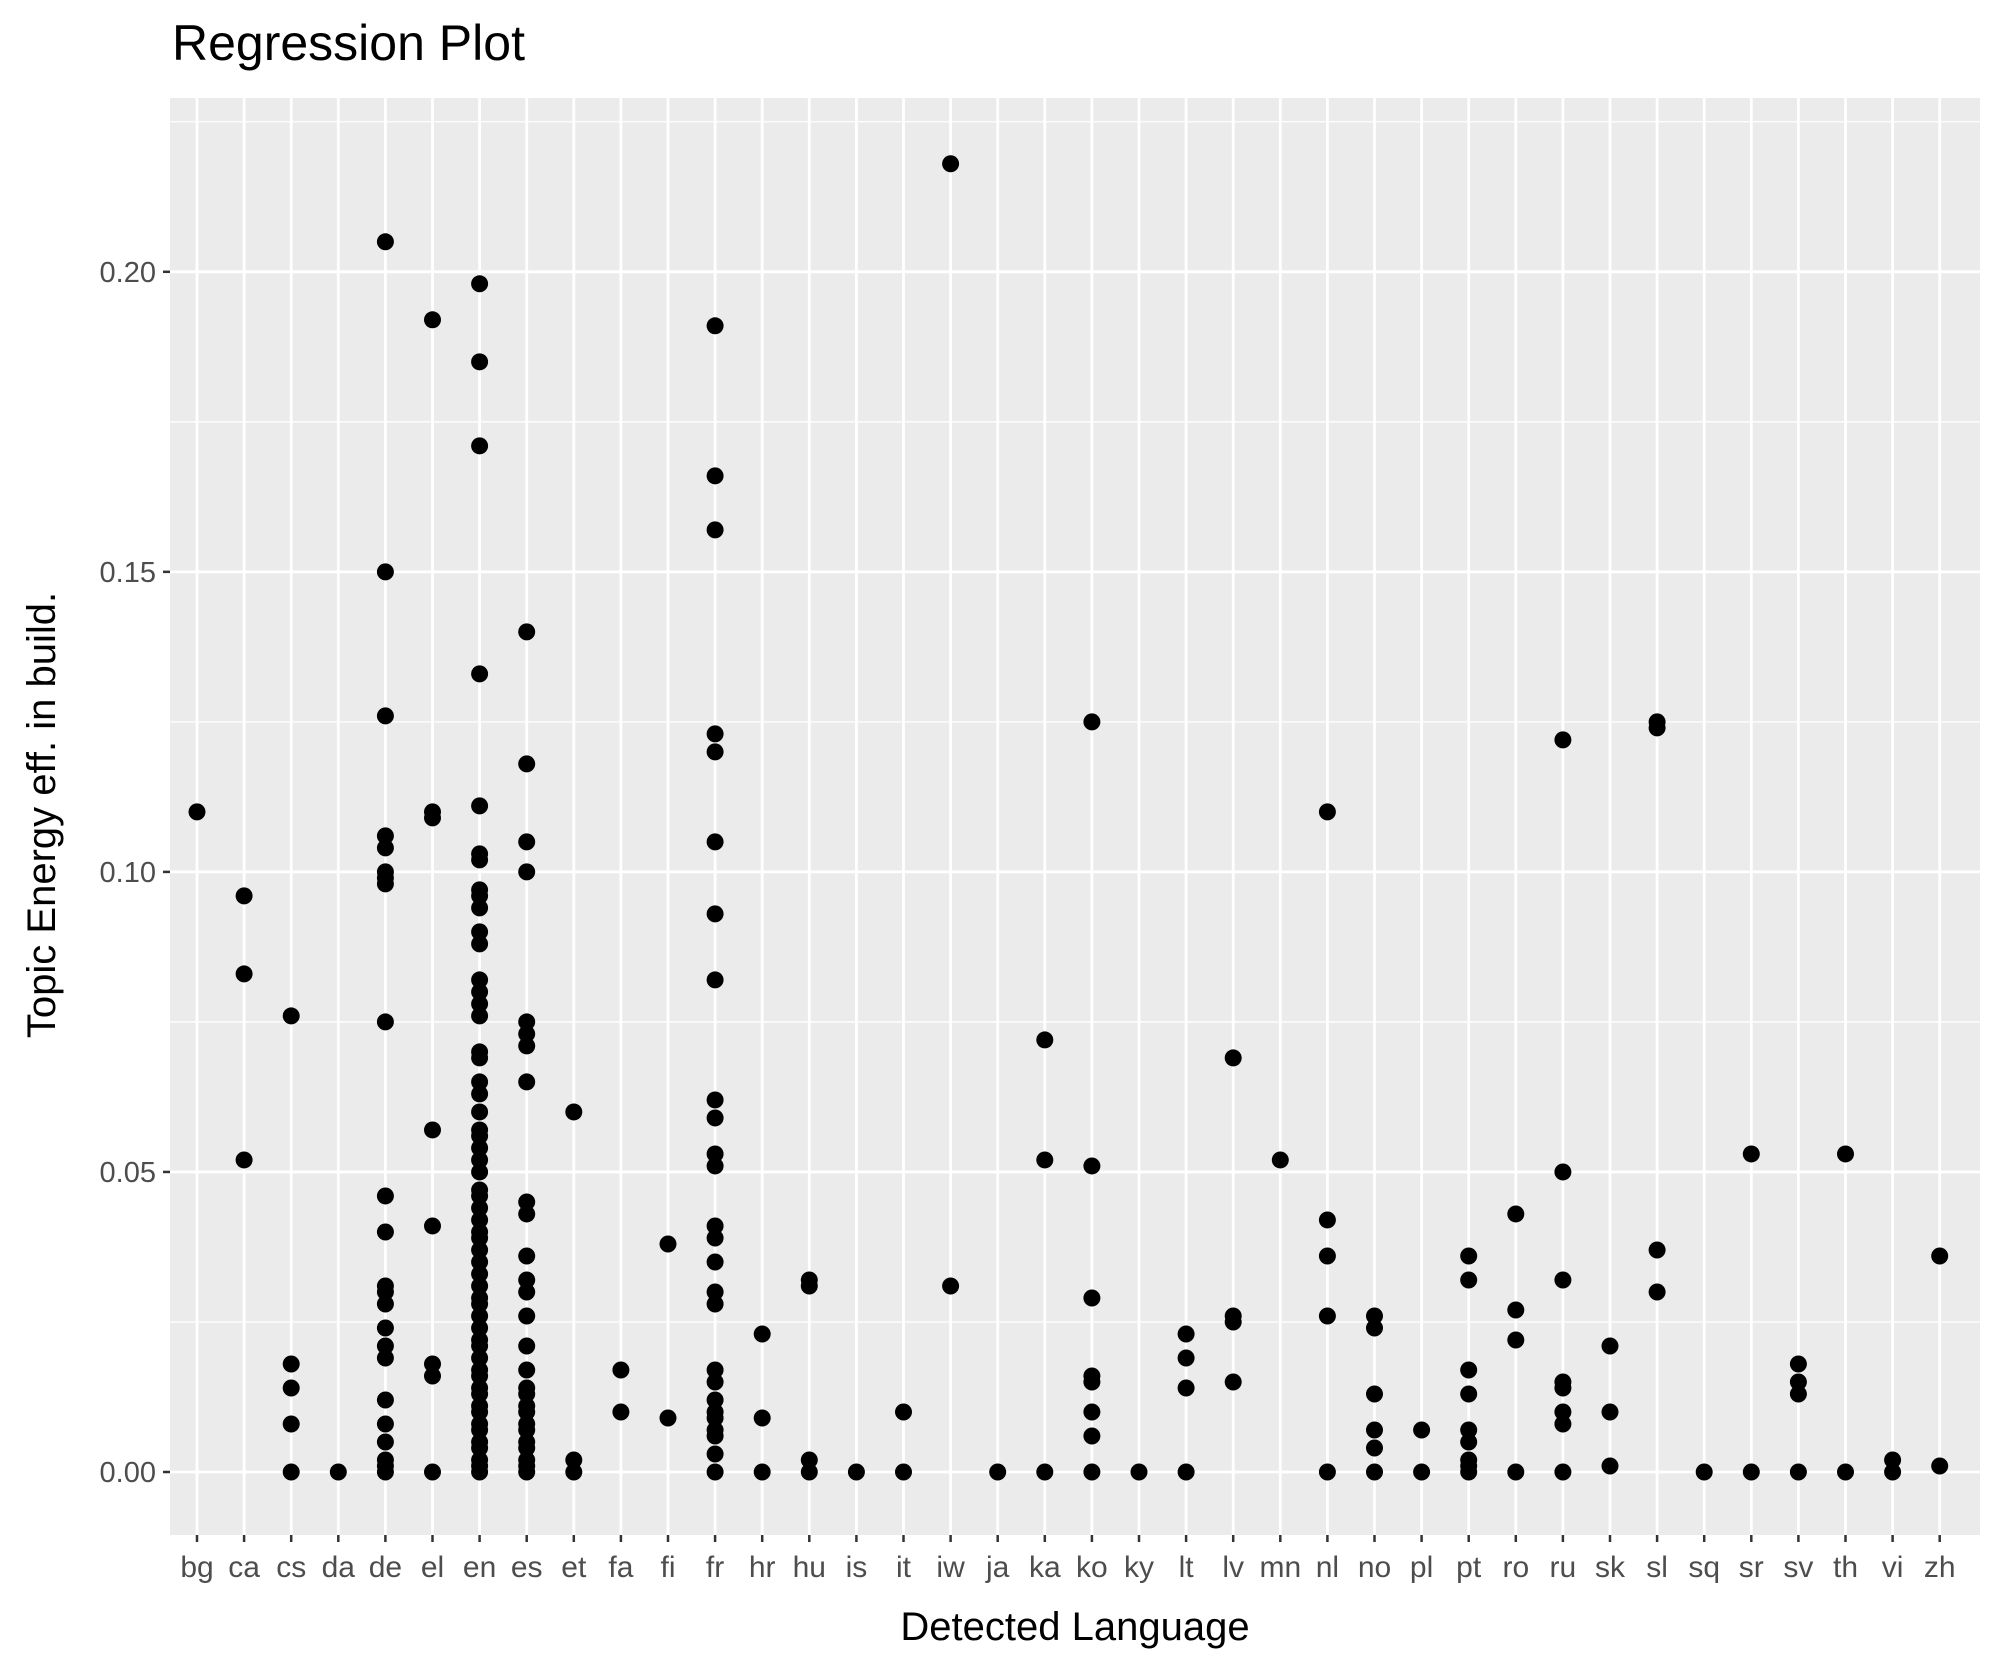 The height and width of the screenshot is (1665, 1990). I want to click on x-tick-label: cs, so click(291, 1567).